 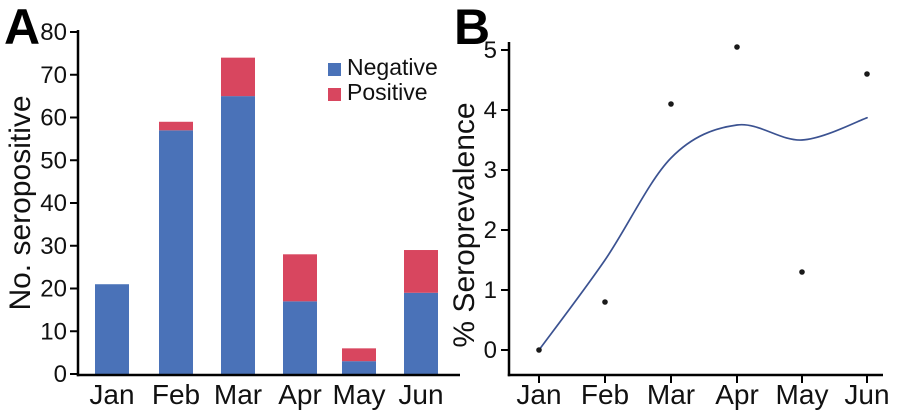 What do you see at coordinates (300, 337) in the screenshot?
I see `bar-segment-negative-apr` at bounding box center [300, 337].